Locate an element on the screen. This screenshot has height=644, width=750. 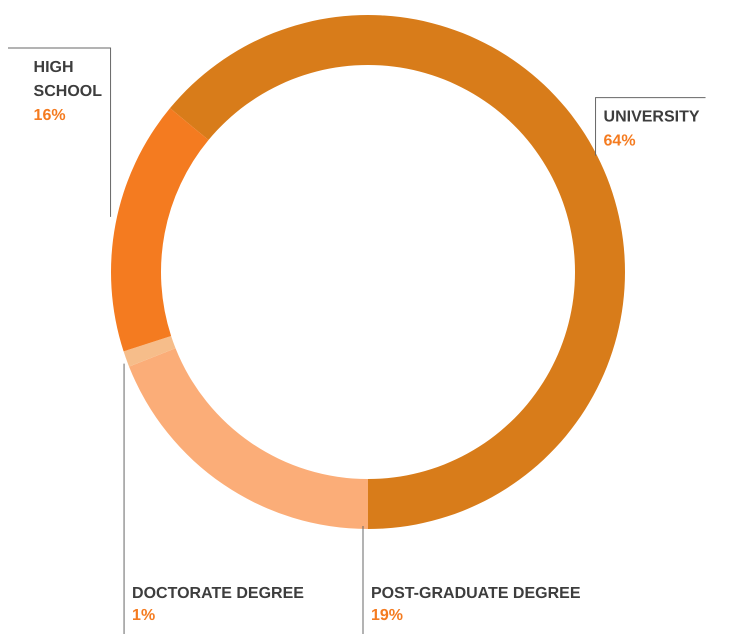
label-callout: POST-GRADUATE DEGREE 19% is located at coordinates (471, 580).